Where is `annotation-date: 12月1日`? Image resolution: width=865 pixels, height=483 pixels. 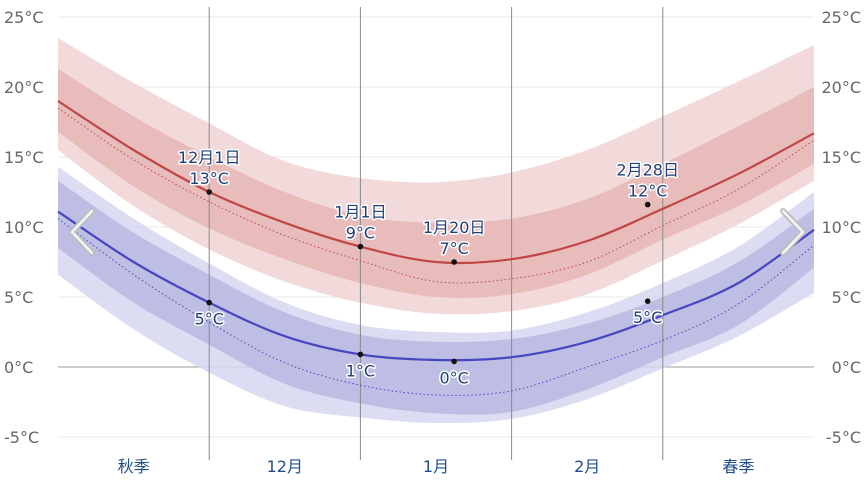
annotation-date: 12月1日 is located at coordinates (209, 157).